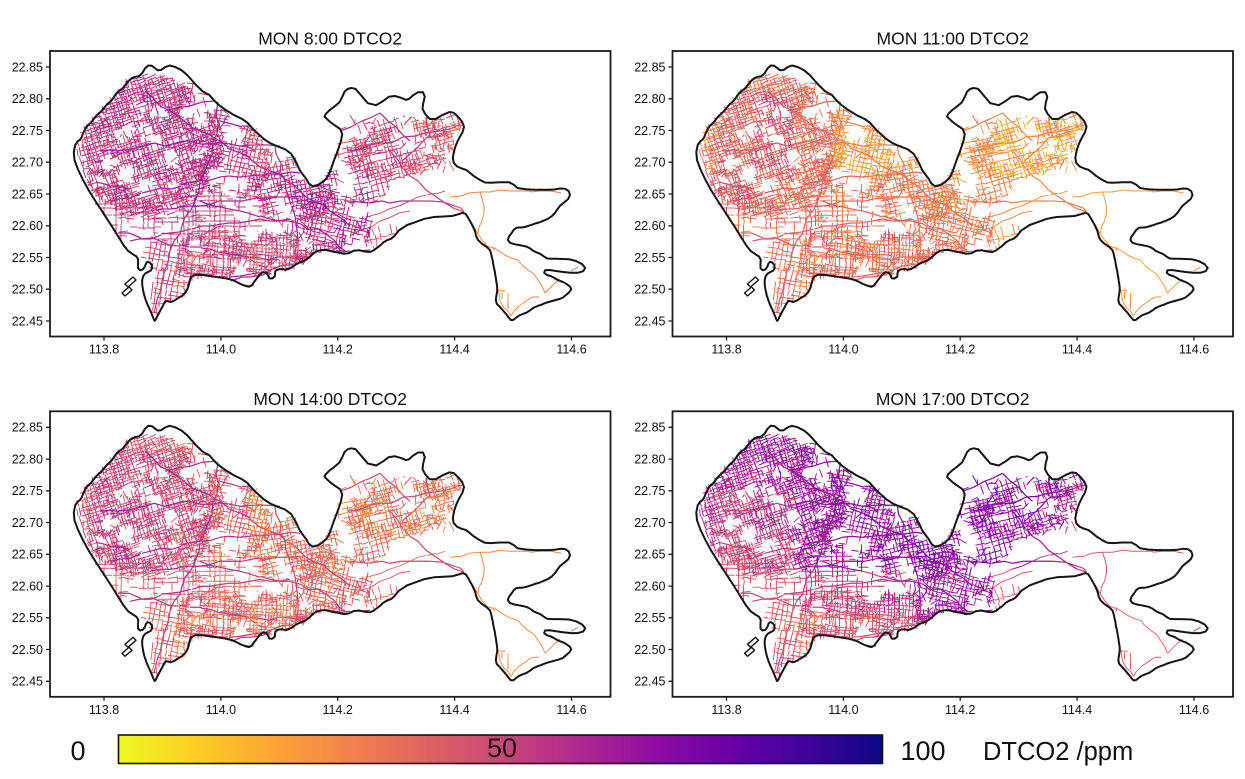  I want to click on svg-text: MON 14:00 DTCO2, so click(330, 399).